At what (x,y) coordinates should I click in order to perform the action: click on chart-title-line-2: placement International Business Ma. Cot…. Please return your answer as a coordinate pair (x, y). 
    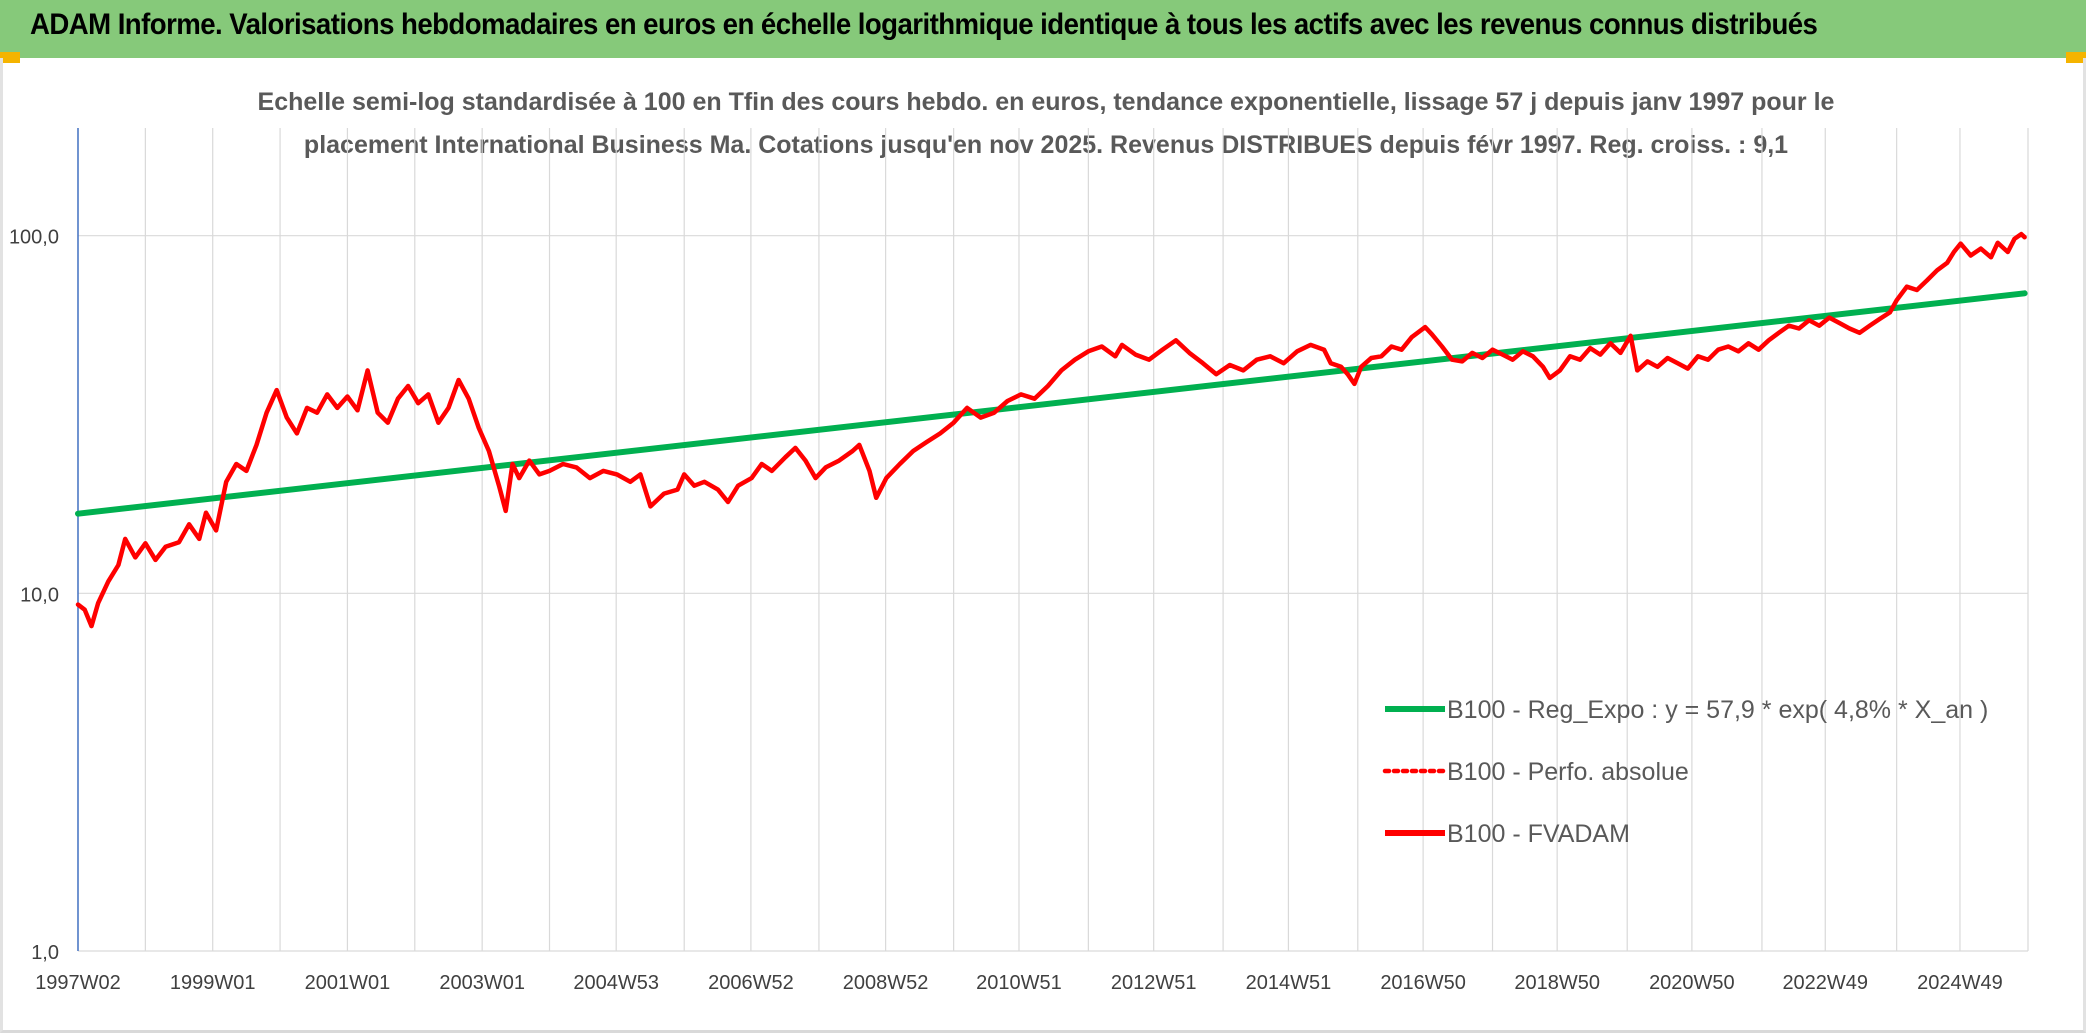
    Looking at the image, I should click on (1046, 145).